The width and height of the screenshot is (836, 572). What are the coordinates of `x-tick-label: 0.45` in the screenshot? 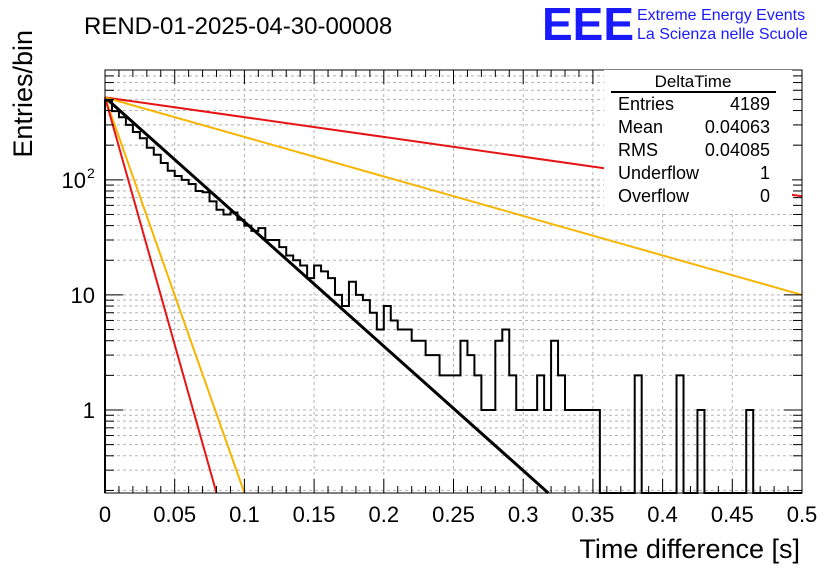 It's located at (732, 514).